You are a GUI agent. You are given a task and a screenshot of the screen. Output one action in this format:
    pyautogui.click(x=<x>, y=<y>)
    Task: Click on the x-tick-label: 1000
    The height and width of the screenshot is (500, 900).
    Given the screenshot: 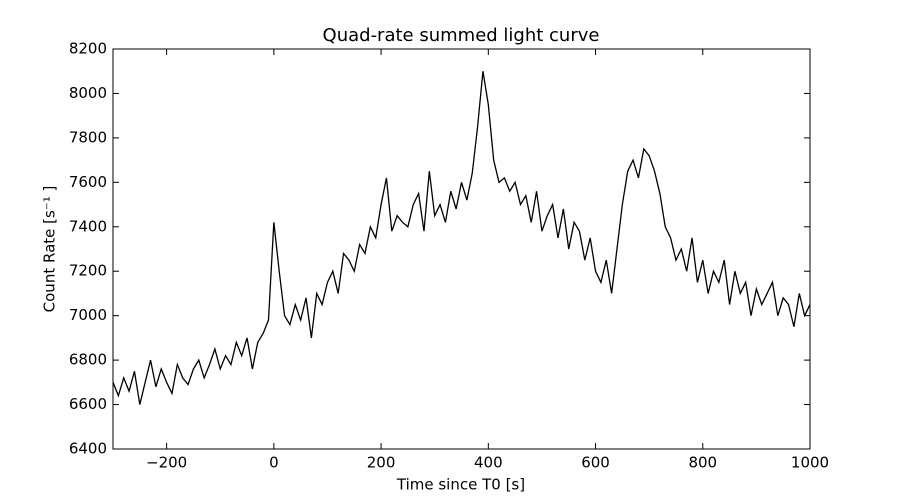 What is the action you would take?
    pyautogui.click(x=810, y=463)
    